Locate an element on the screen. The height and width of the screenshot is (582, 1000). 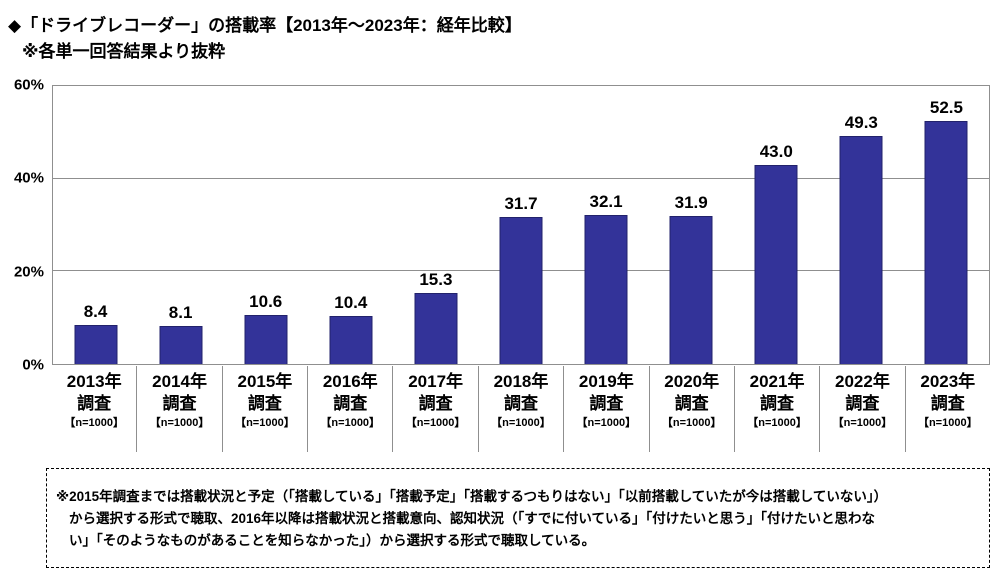
x-label-year: 2019年 is located at coordinates (606, 381).